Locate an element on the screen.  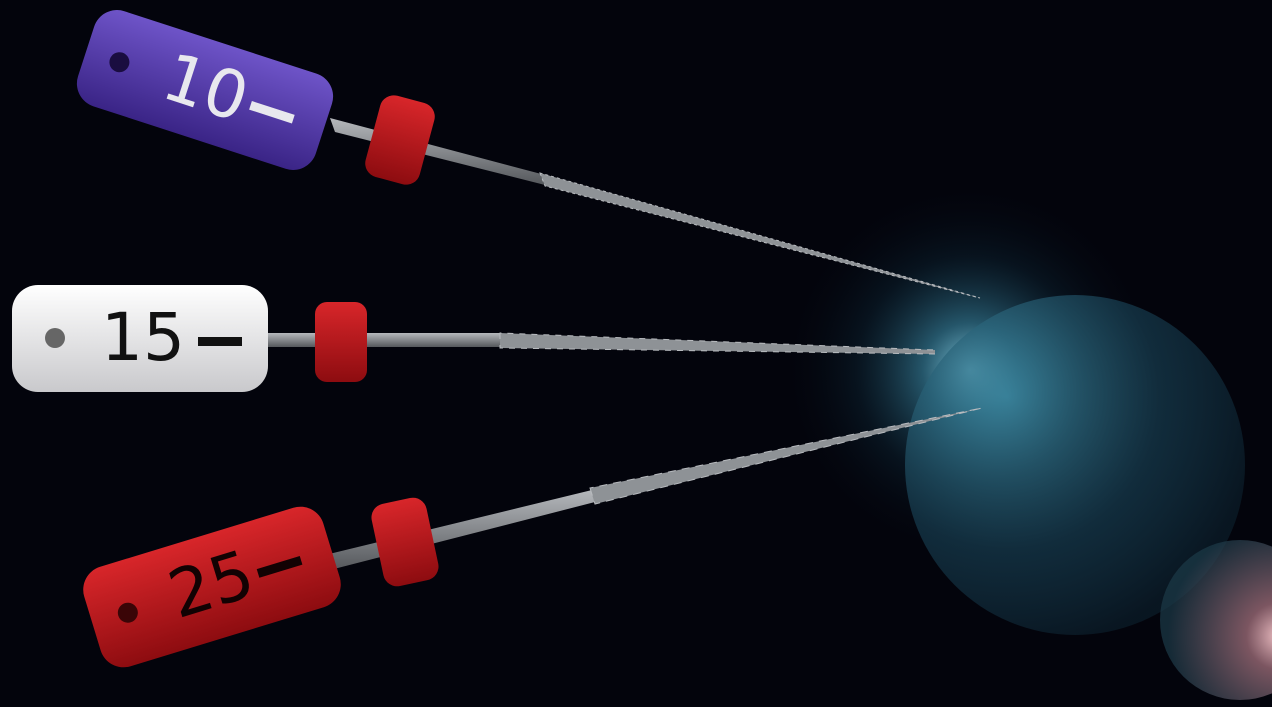
small-sphere is located at coordinates (1216, 620).